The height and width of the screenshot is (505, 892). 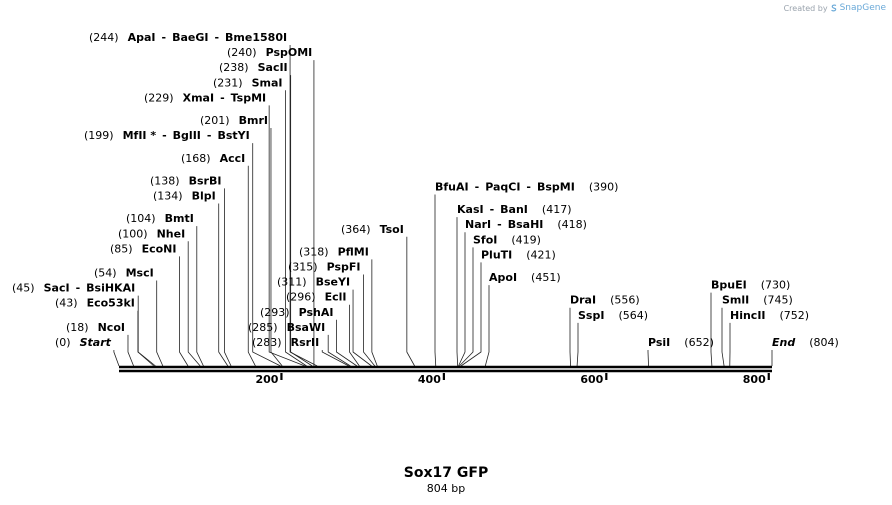 I want to click on site-bmri: (201) BmrI, so click(x=234, y=120).